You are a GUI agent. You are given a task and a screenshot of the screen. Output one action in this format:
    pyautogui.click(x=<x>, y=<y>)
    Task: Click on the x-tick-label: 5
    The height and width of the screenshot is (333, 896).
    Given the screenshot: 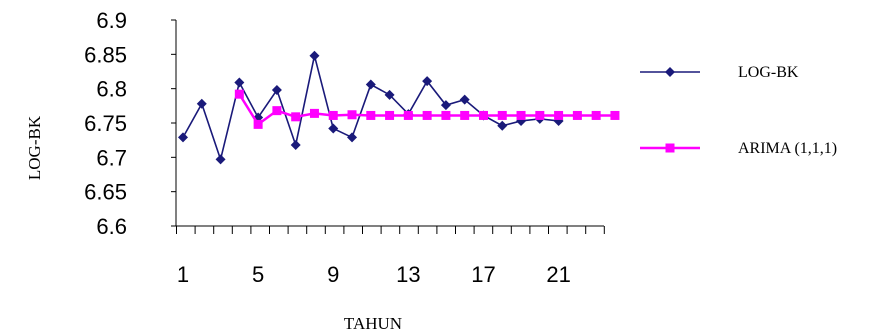 What is the action you would take?
    pyautogui.click(x=258, y=274)
    